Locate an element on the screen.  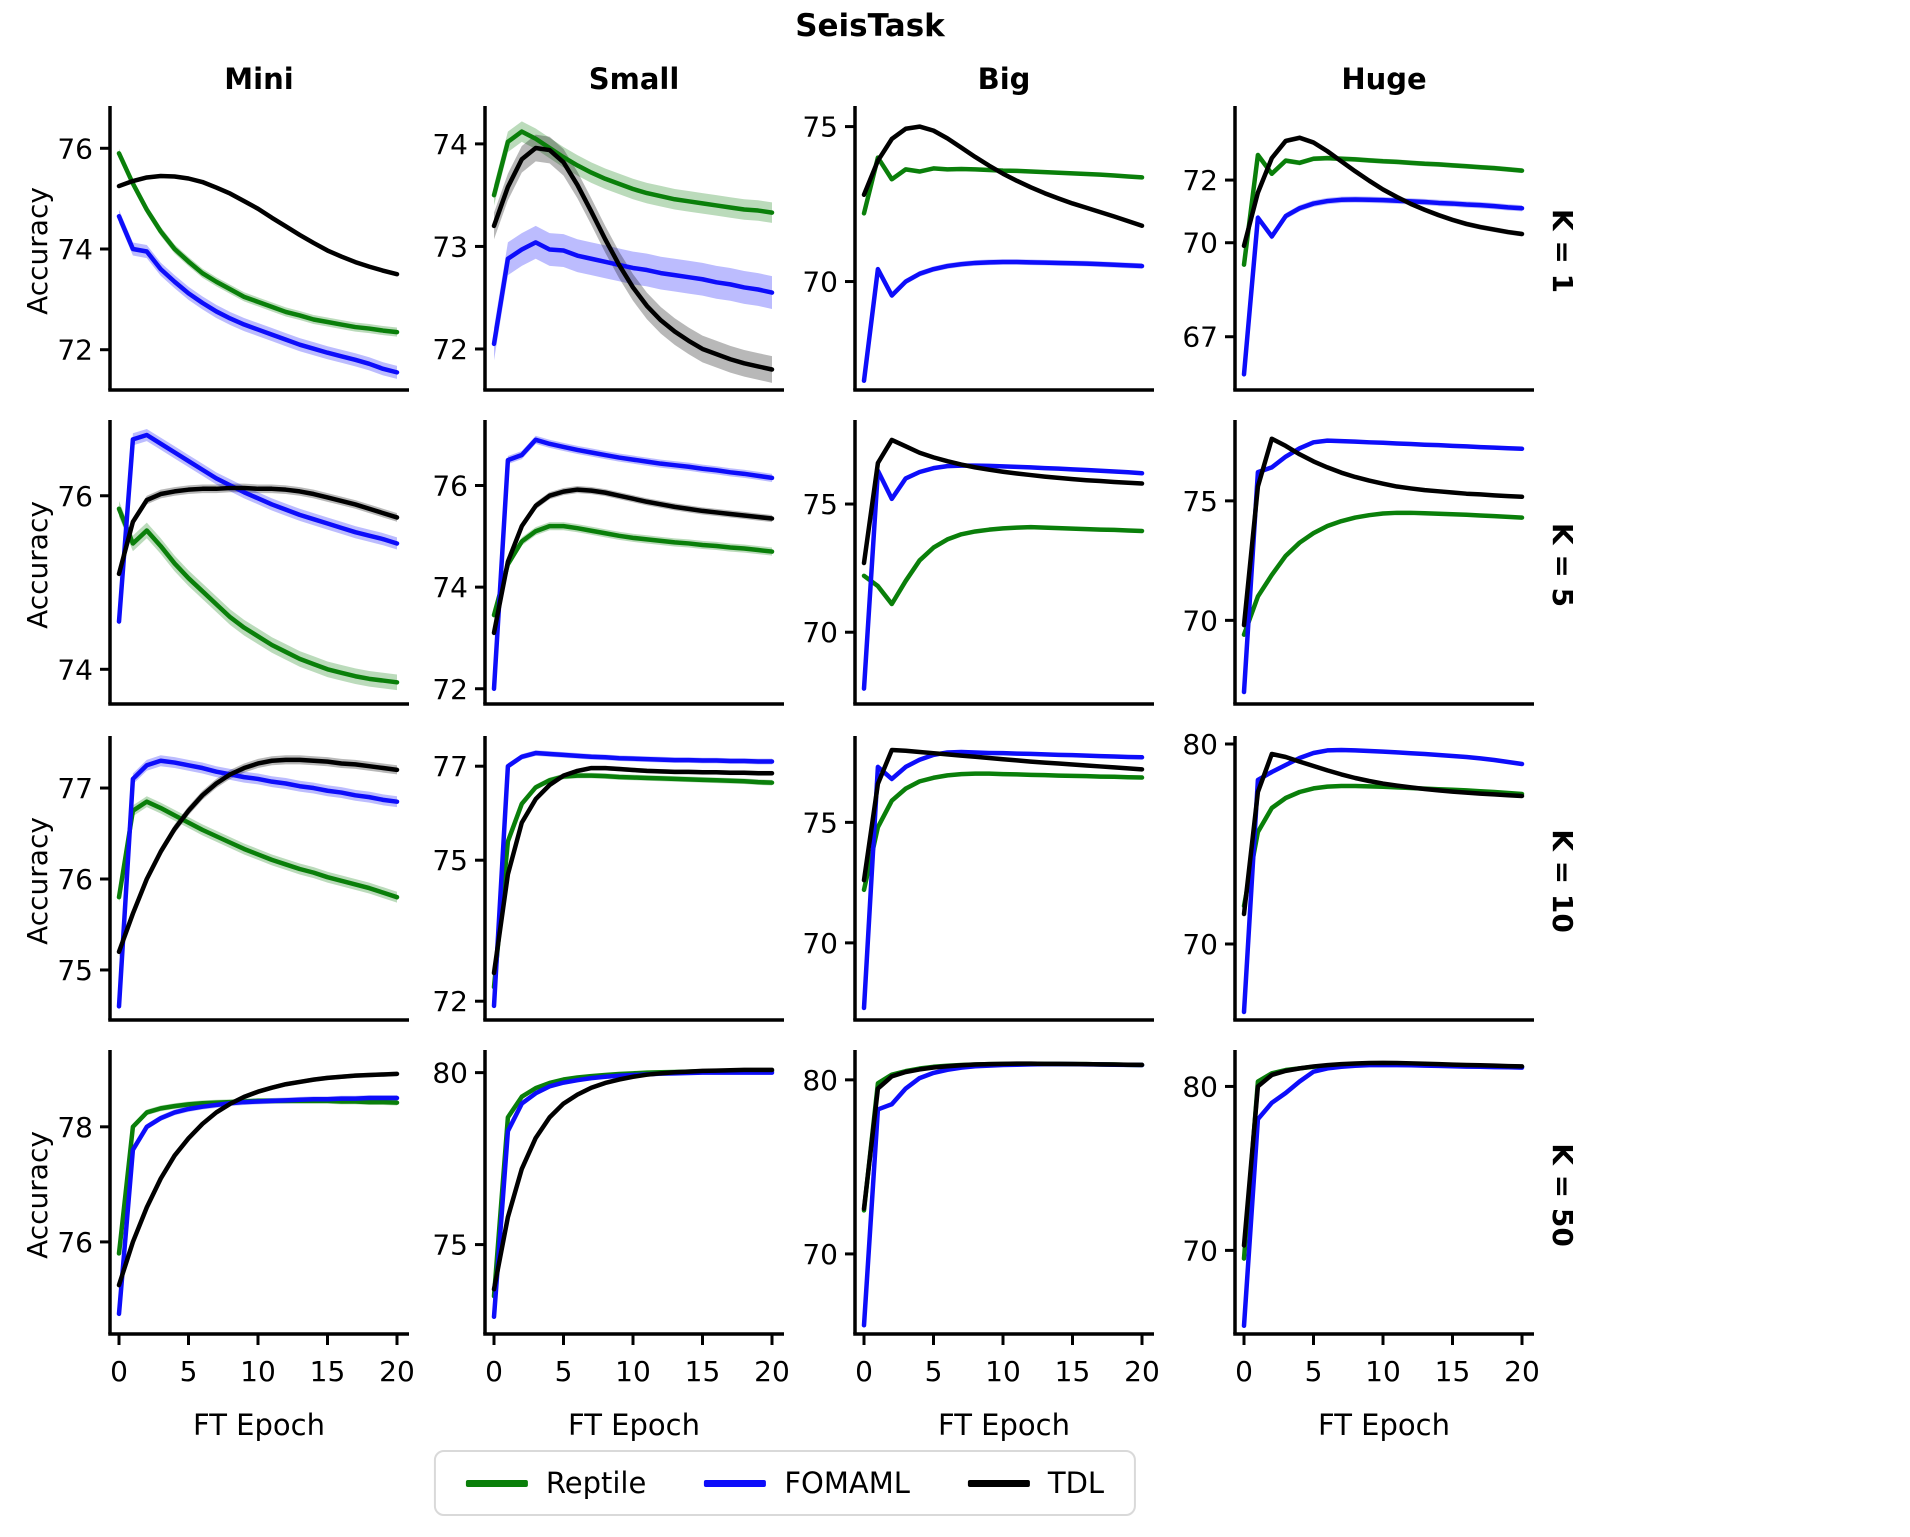
chart-canvas-big-k10: 70 75 is located at coordinates (978, 879).